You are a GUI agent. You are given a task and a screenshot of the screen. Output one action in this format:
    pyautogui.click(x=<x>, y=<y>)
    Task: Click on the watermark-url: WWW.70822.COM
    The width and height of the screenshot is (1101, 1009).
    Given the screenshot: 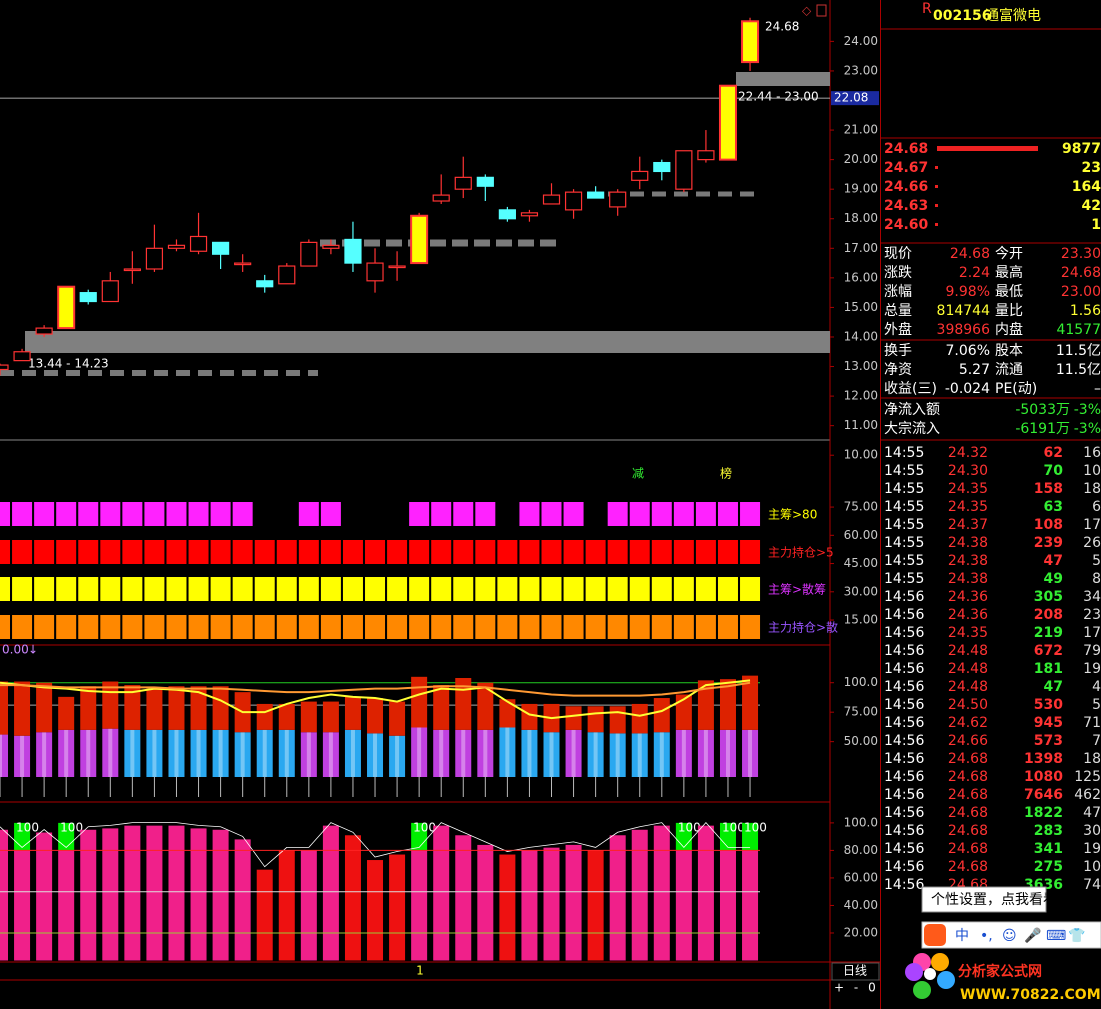 What is the action you would take?
    pyautogui.click(x=1030, y=995)
    